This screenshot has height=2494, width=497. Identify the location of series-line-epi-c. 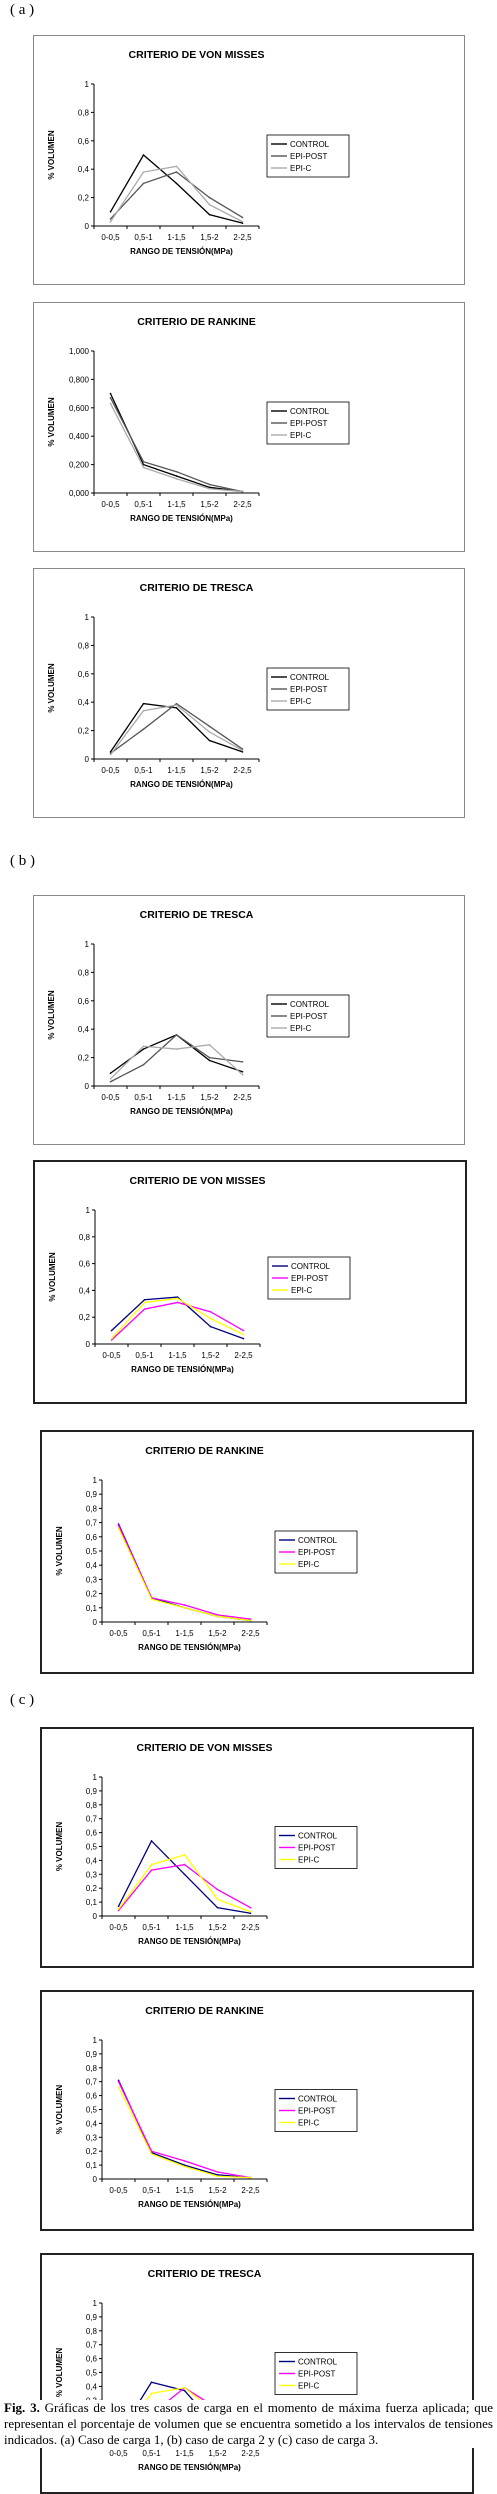
(177, 1318).